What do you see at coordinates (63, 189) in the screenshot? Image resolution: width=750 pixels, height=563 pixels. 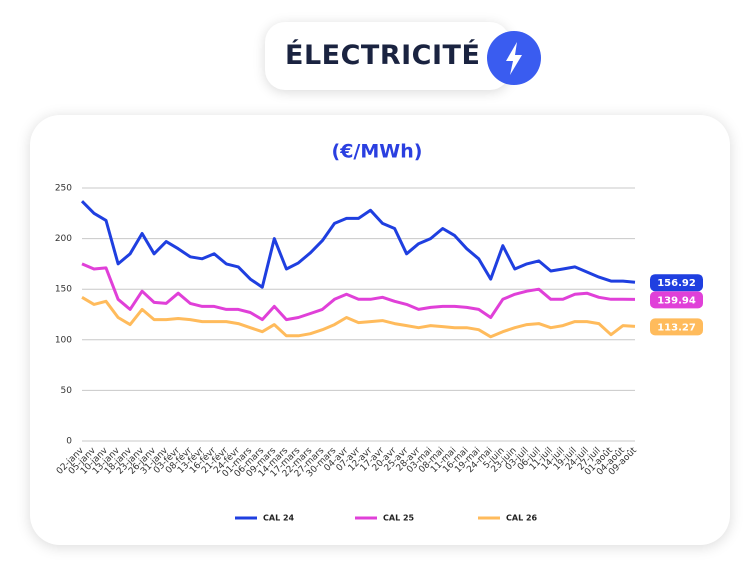 I see `y-tick-label: 250` at bounding box center [63, 189].